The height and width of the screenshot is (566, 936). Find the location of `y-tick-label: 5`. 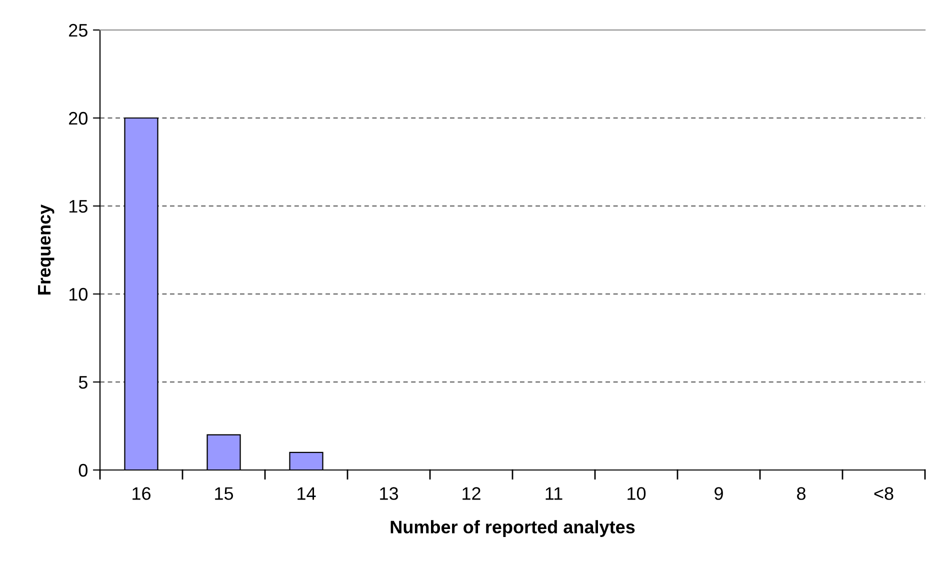

y-tick-label: 5 is located at coordinates (83, 382).